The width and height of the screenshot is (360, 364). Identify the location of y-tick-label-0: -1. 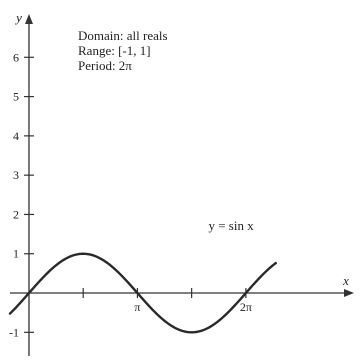
(14, 332).